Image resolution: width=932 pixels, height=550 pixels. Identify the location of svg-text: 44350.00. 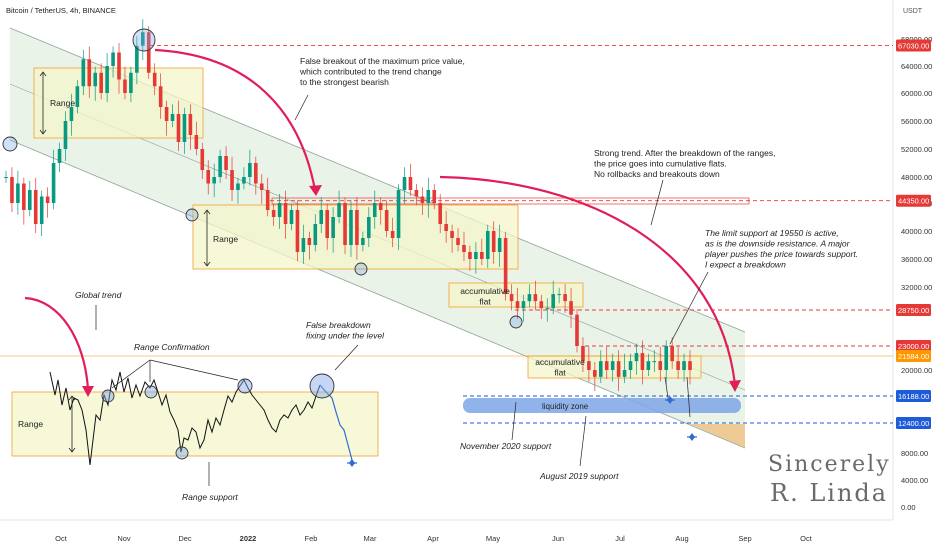
(913, 201).